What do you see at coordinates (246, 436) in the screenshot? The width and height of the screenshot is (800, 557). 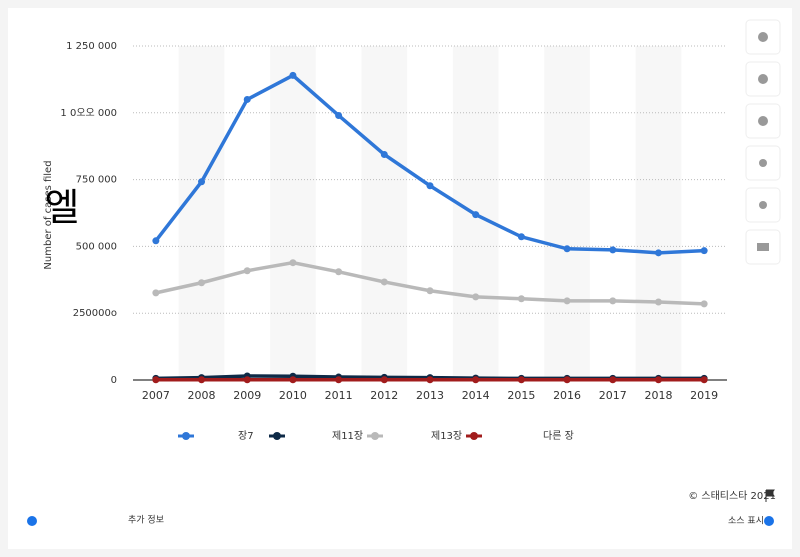 I see `legend-label: 장7` at bounding box center [246, 436].